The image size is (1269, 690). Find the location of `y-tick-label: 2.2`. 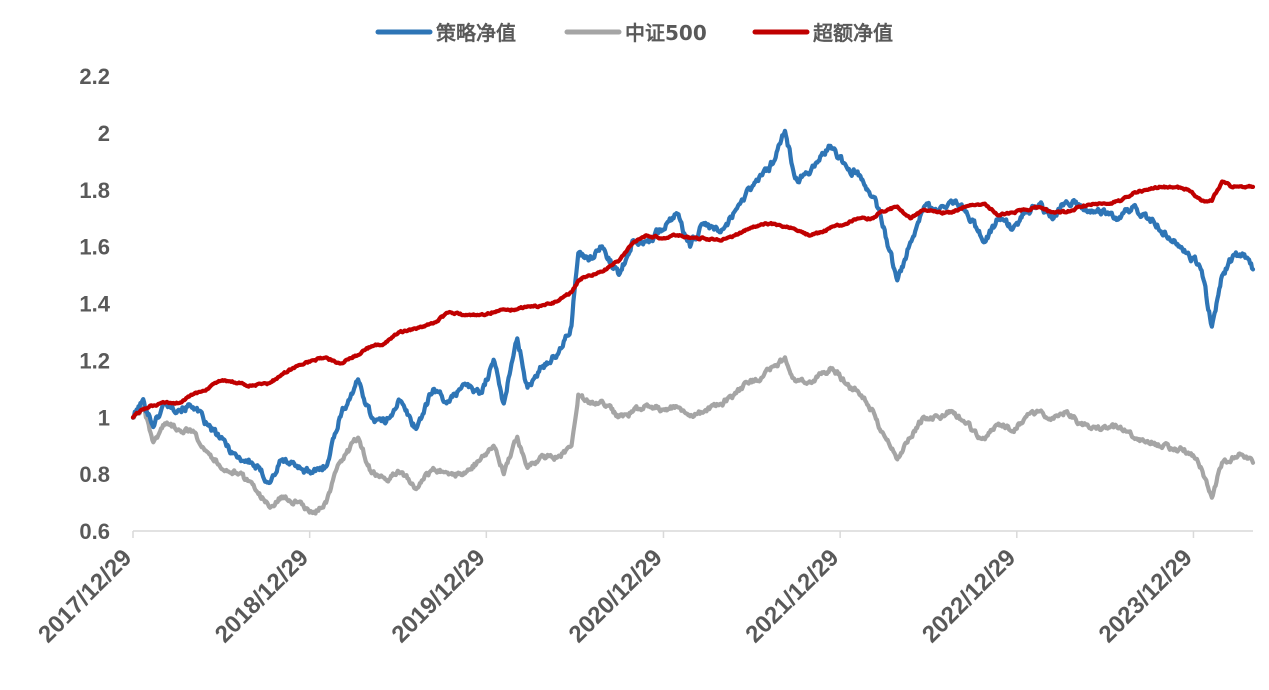

y-tick-label: 2.2 is located at coordinates (94, 76).